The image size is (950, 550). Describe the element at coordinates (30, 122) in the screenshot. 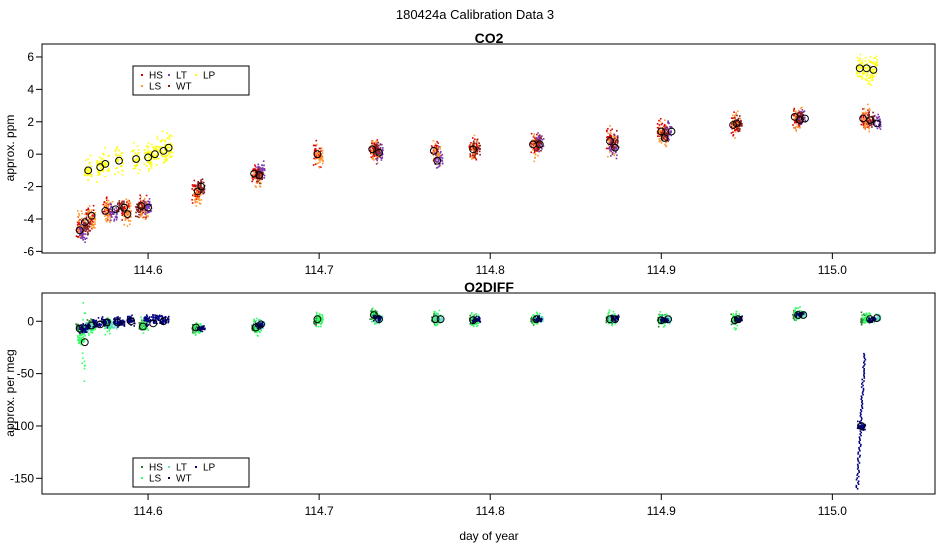

I see `y-tick-label: 2` at that location.